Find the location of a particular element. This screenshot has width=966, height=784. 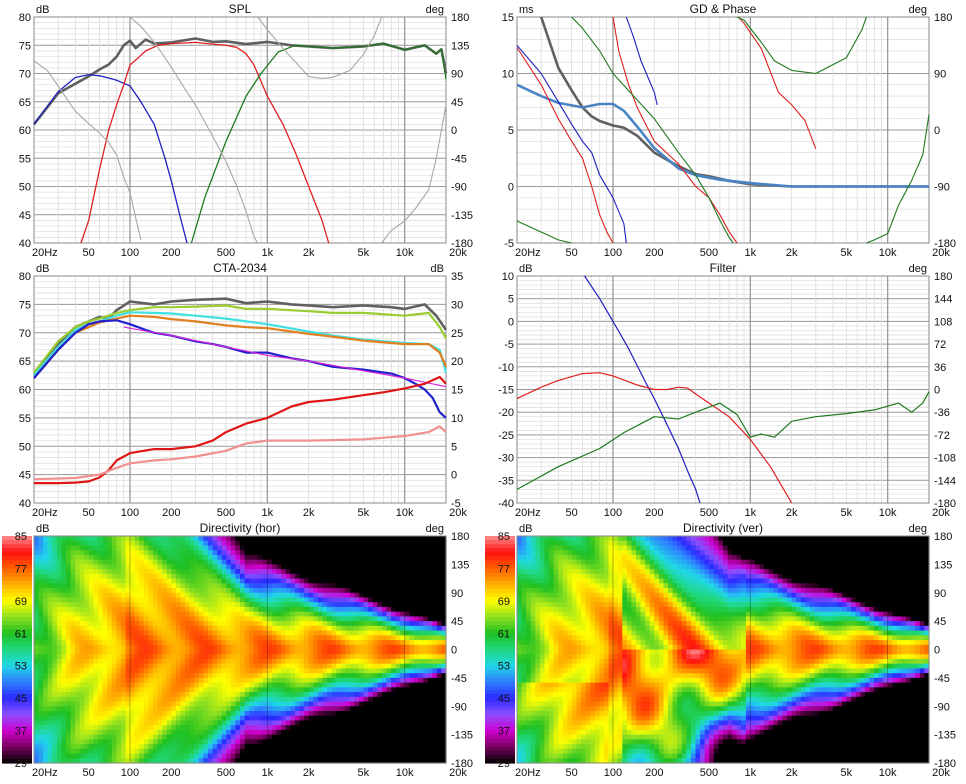

x-tick-label: 1k is located at coordinates (268, 773).